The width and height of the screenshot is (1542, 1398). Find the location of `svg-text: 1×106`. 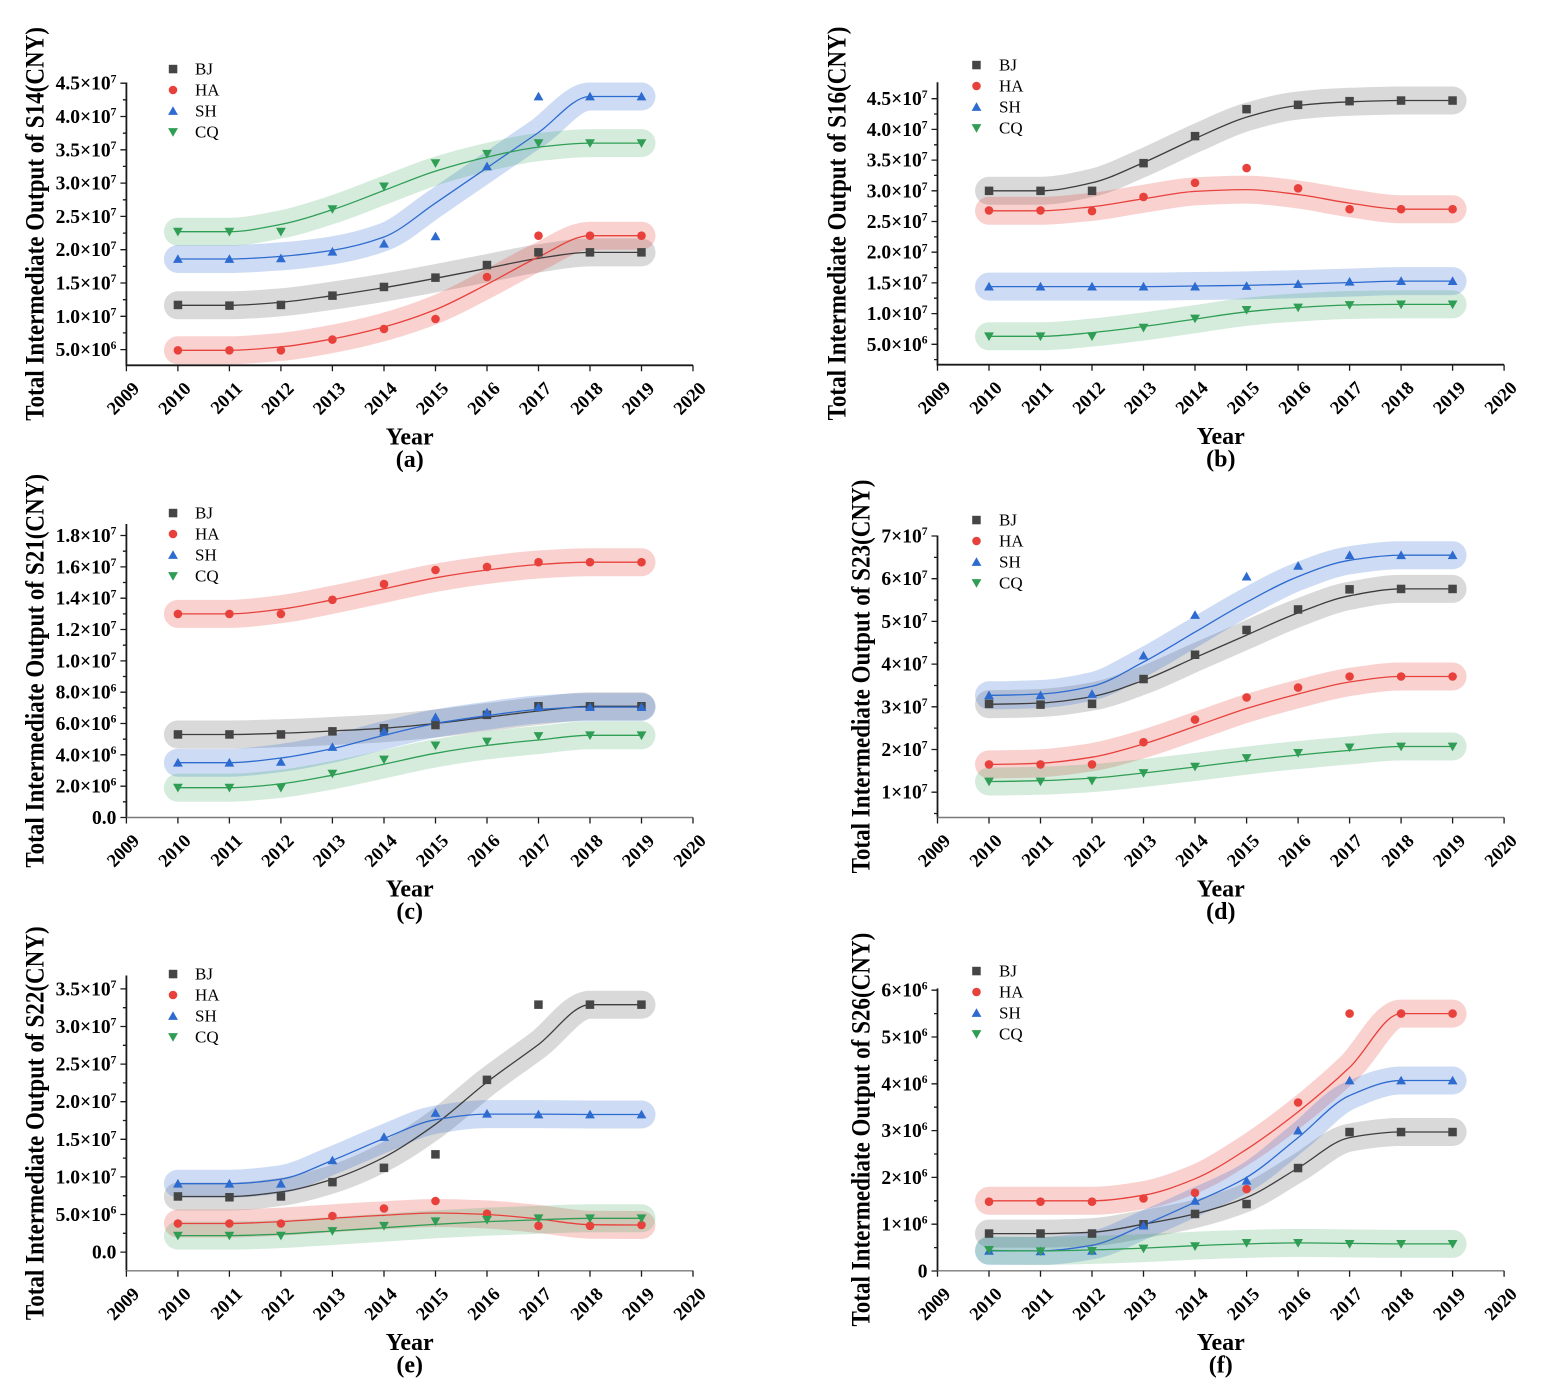

svg-text: 1×106 is located at coordinates (904, 1224).